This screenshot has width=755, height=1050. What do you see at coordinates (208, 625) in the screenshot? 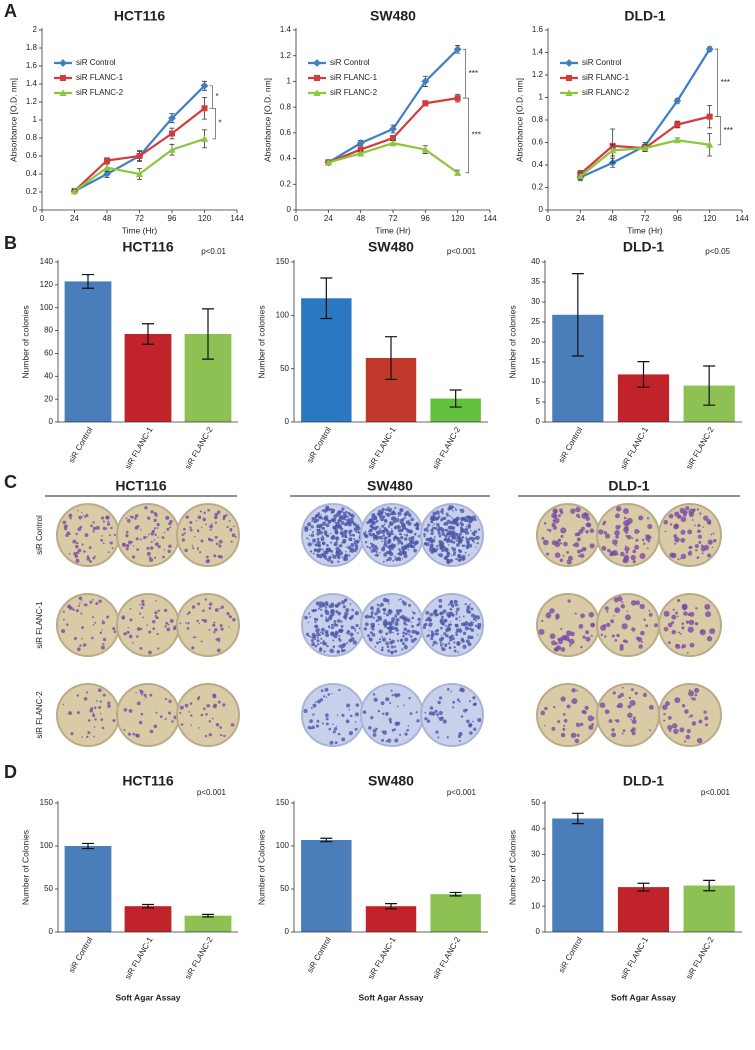
I see `colony-dish` at bounding box center [208, 625].